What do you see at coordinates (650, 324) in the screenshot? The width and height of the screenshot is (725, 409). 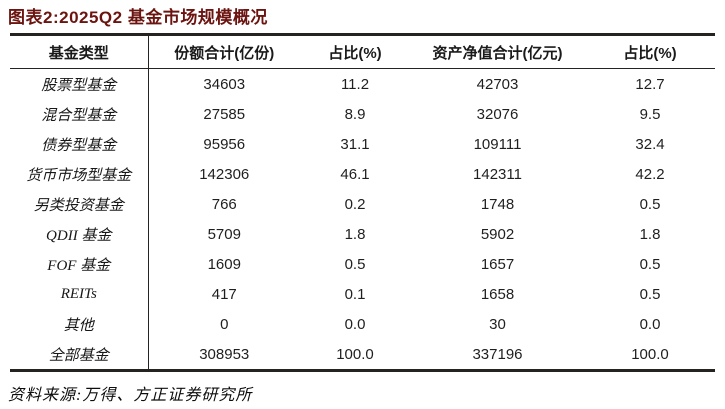 I see `nav-pct-cell: 0.0` at bounding box center [650, 324].